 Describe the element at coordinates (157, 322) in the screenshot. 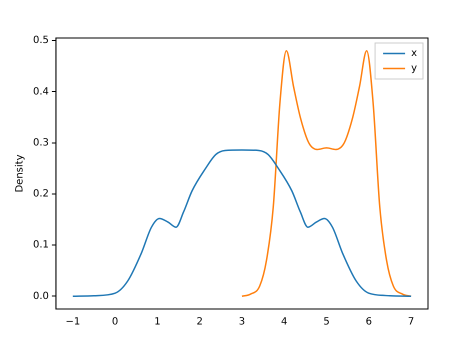

I see `x-tick-label: 1` at that location.